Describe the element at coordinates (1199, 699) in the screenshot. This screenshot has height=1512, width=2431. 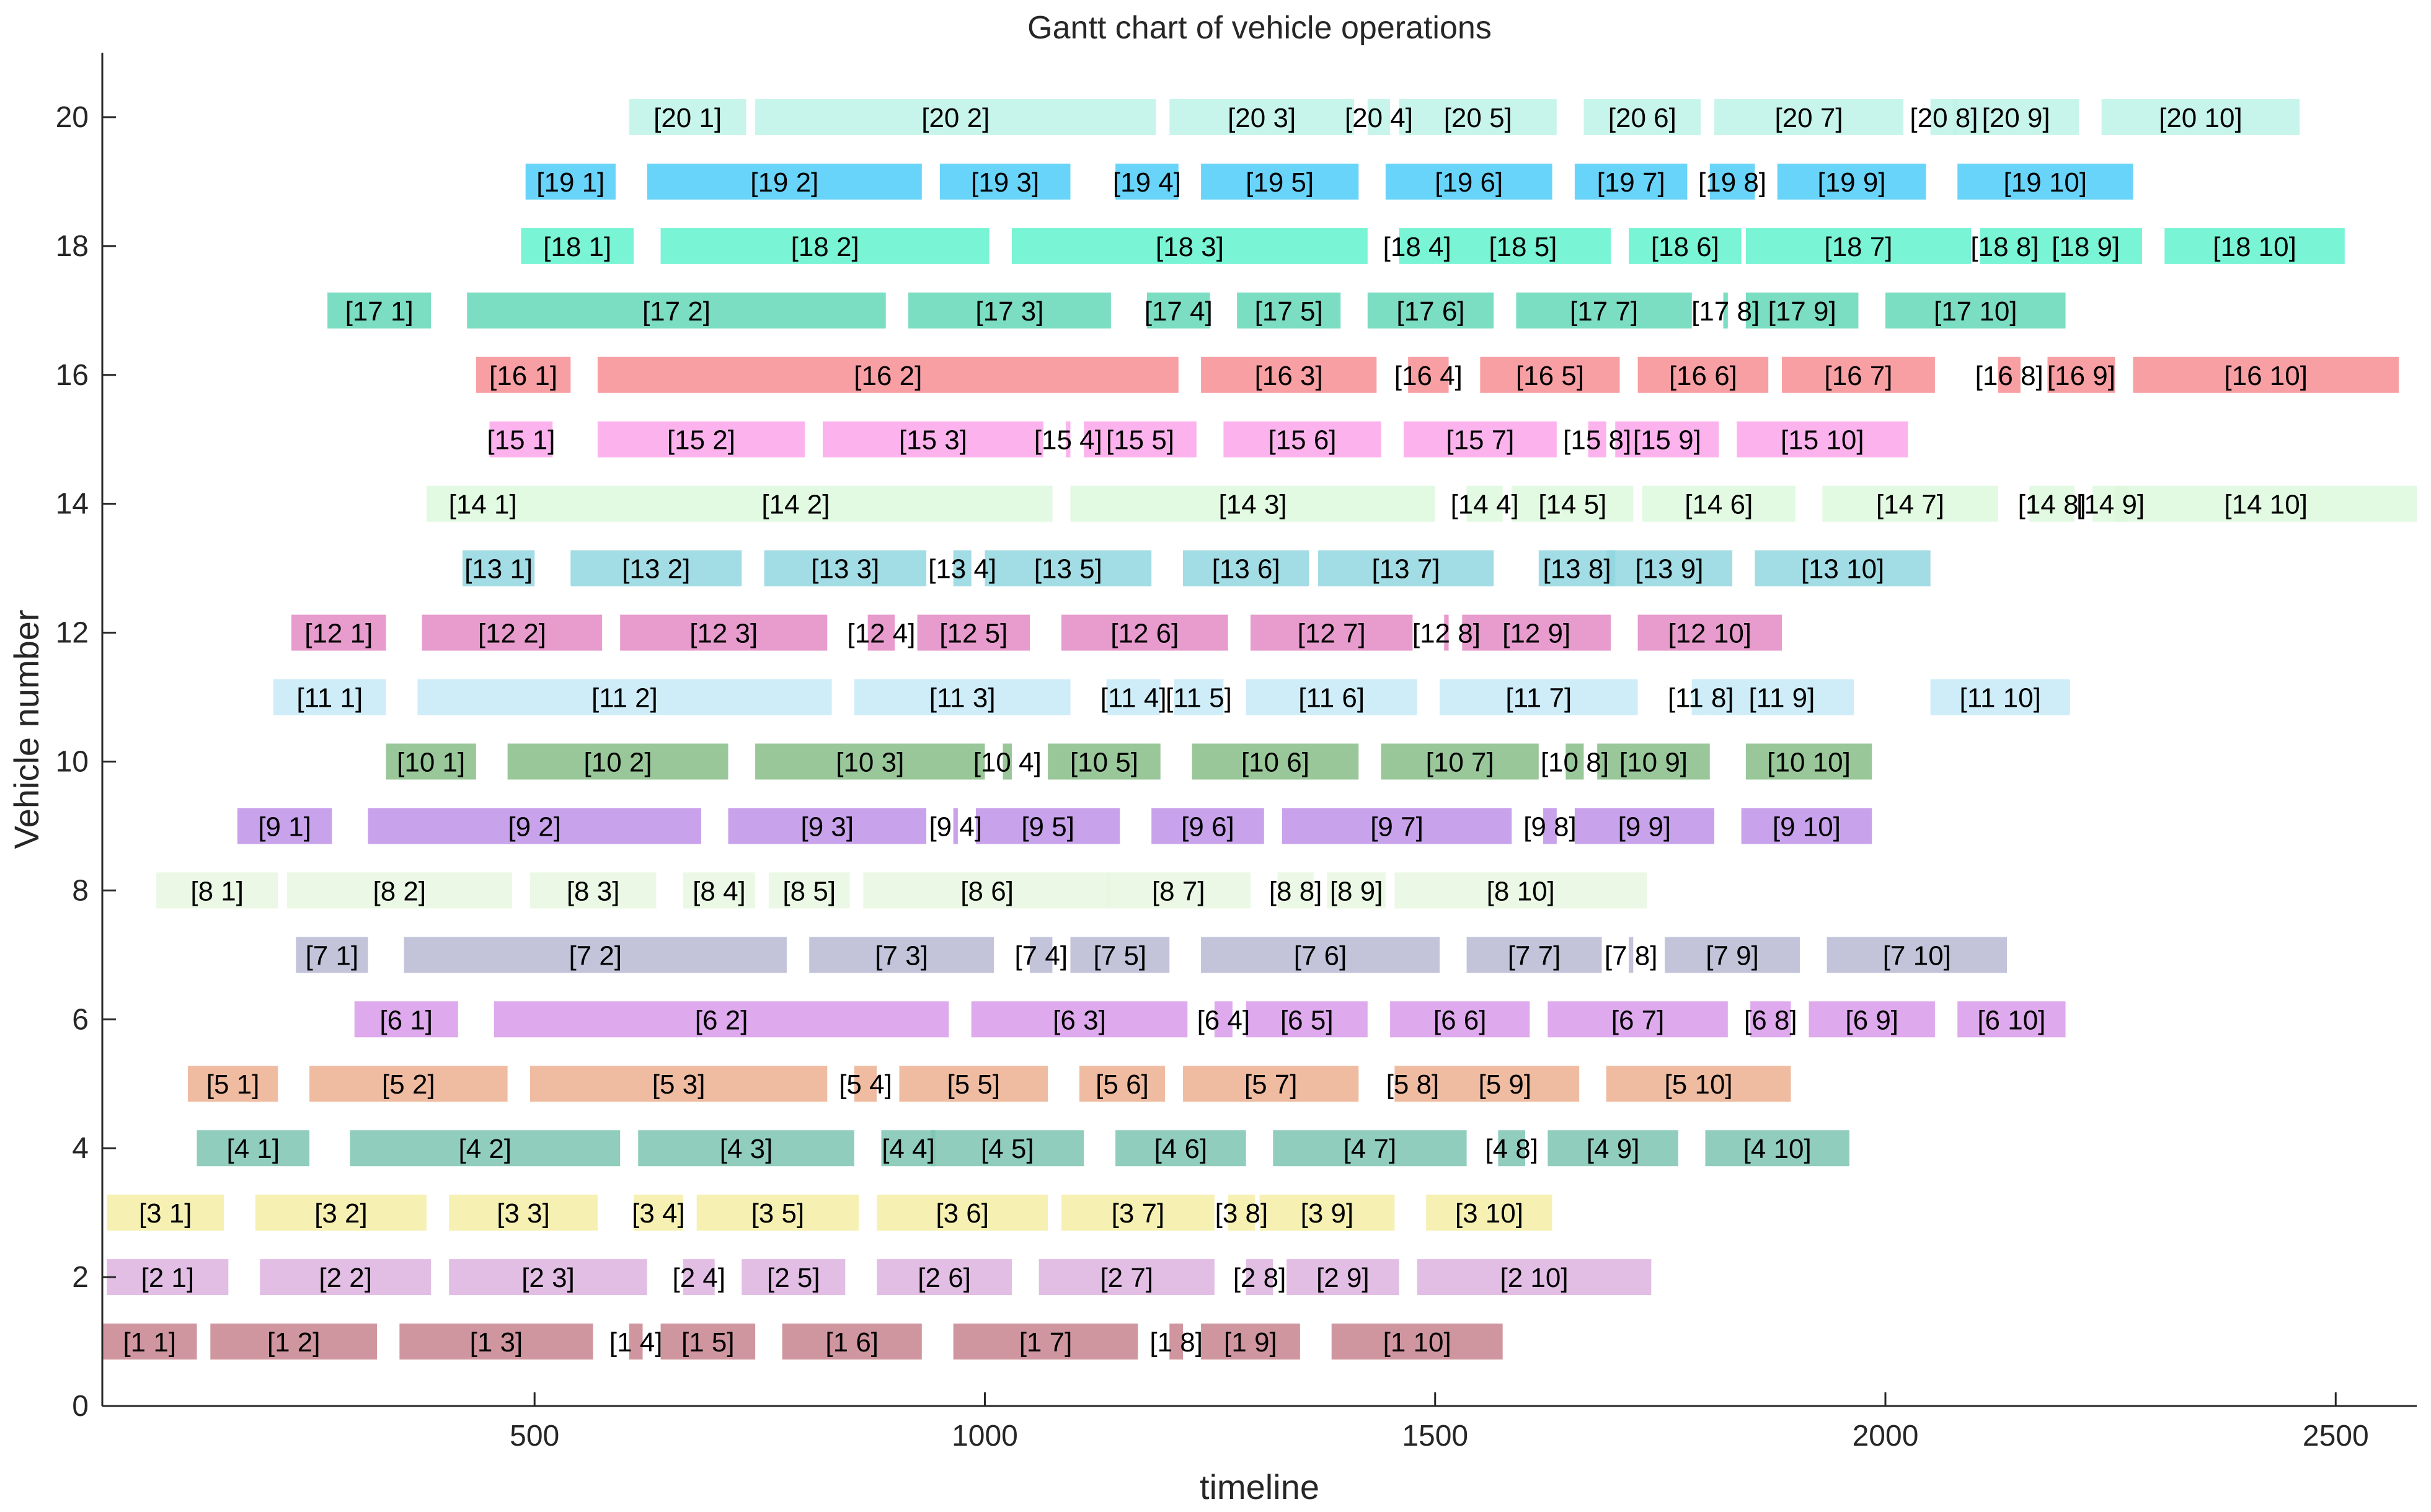
I see `operation-label: [11 5]` at that location.